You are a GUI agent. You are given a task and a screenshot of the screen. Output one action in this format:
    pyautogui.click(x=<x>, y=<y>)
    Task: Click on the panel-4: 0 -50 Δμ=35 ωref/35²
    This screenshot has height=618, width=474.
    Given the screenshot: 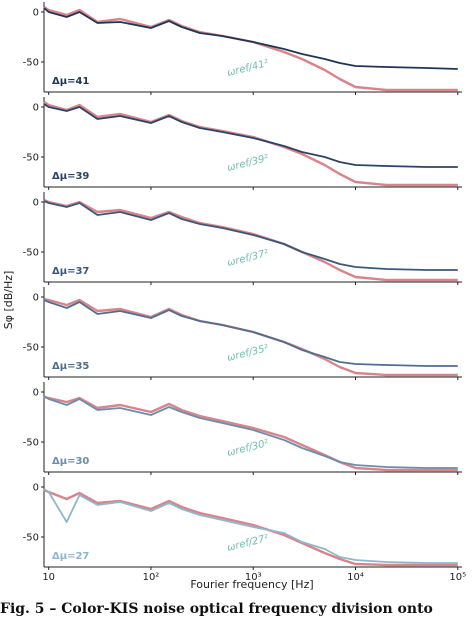 What is the action you would take?
    pyautogui.click(x=242, y=333)
    